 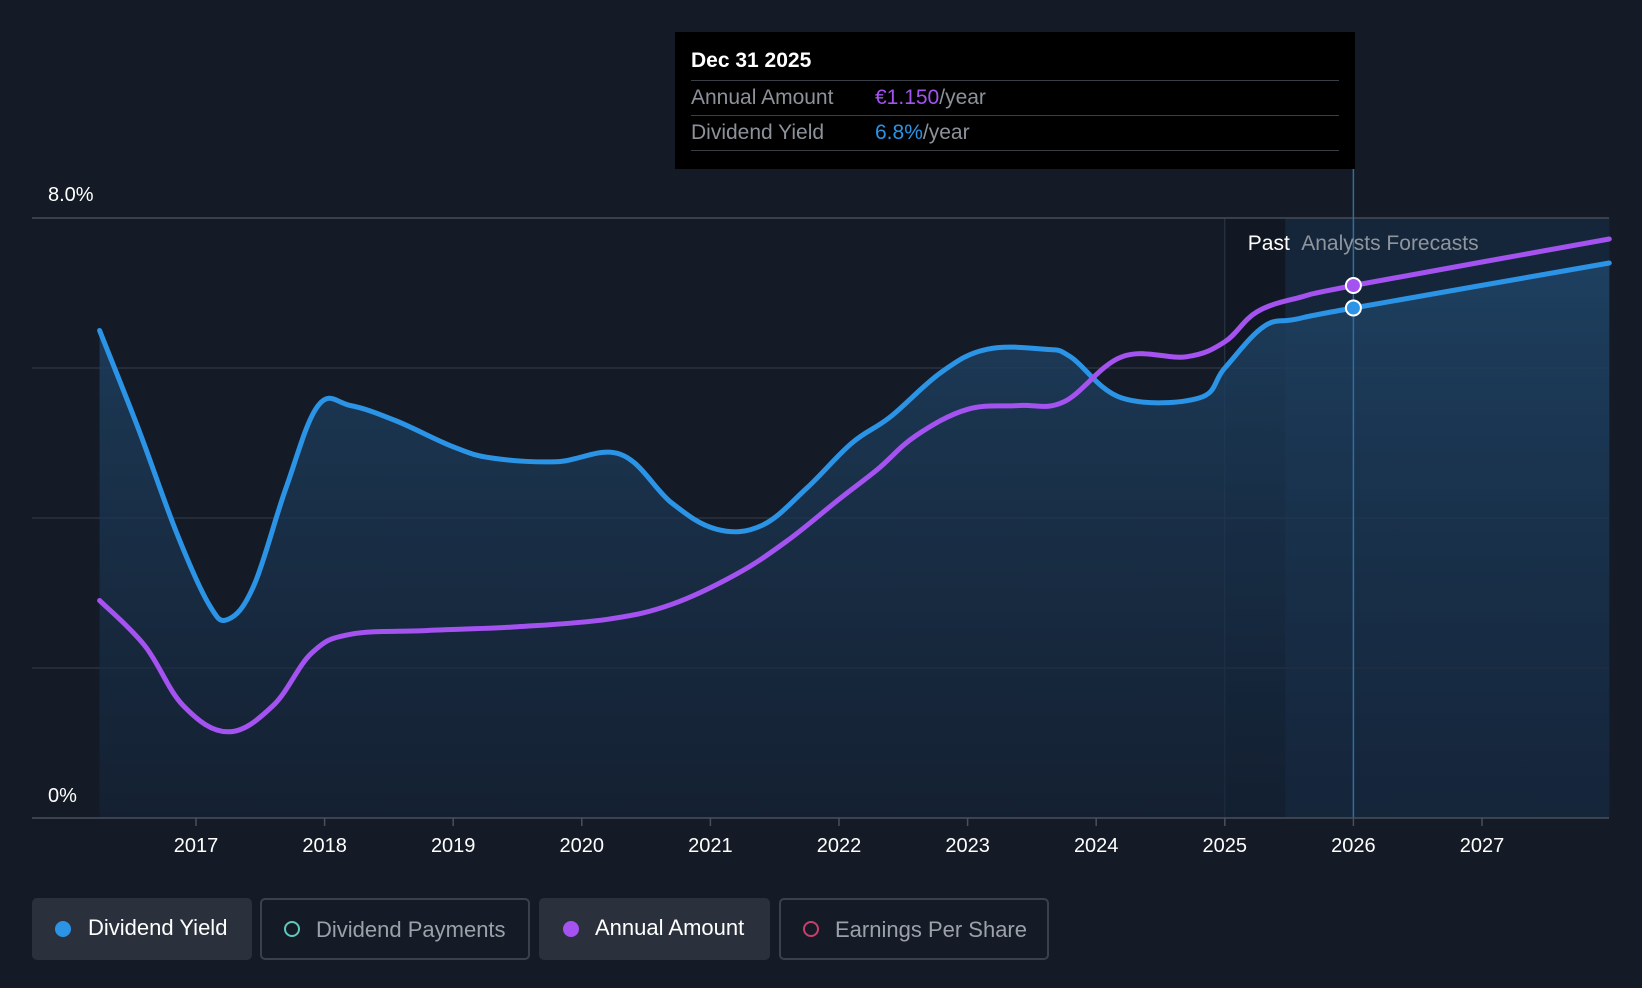 What do you see at coordinates (967, 846) in the screenshot?
I see `x-tick-label-2023: 2023` at bounding box center [967, 846].